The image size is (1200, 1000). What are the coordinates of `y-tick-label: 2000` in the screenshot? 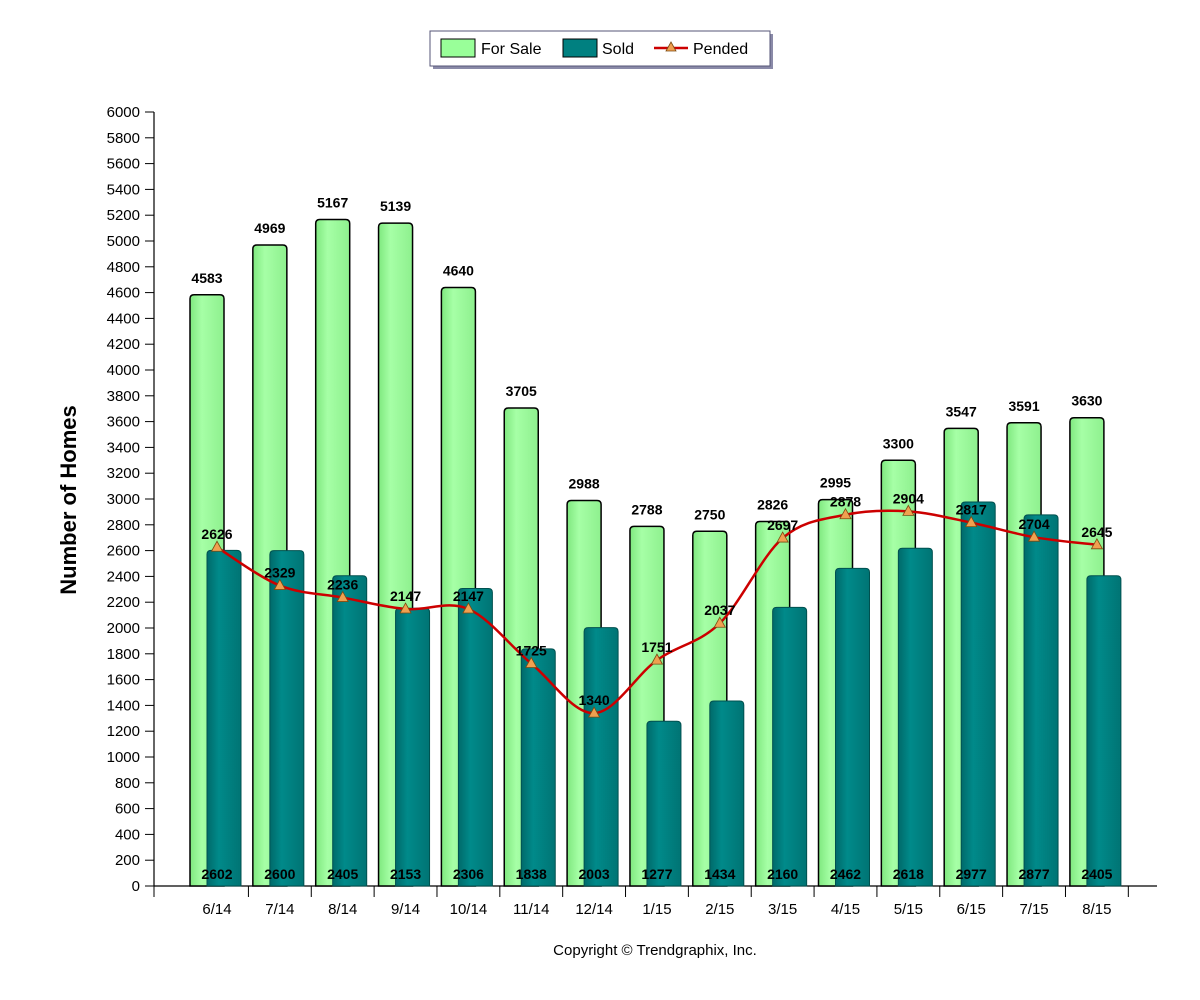 It's located at (123, 628).